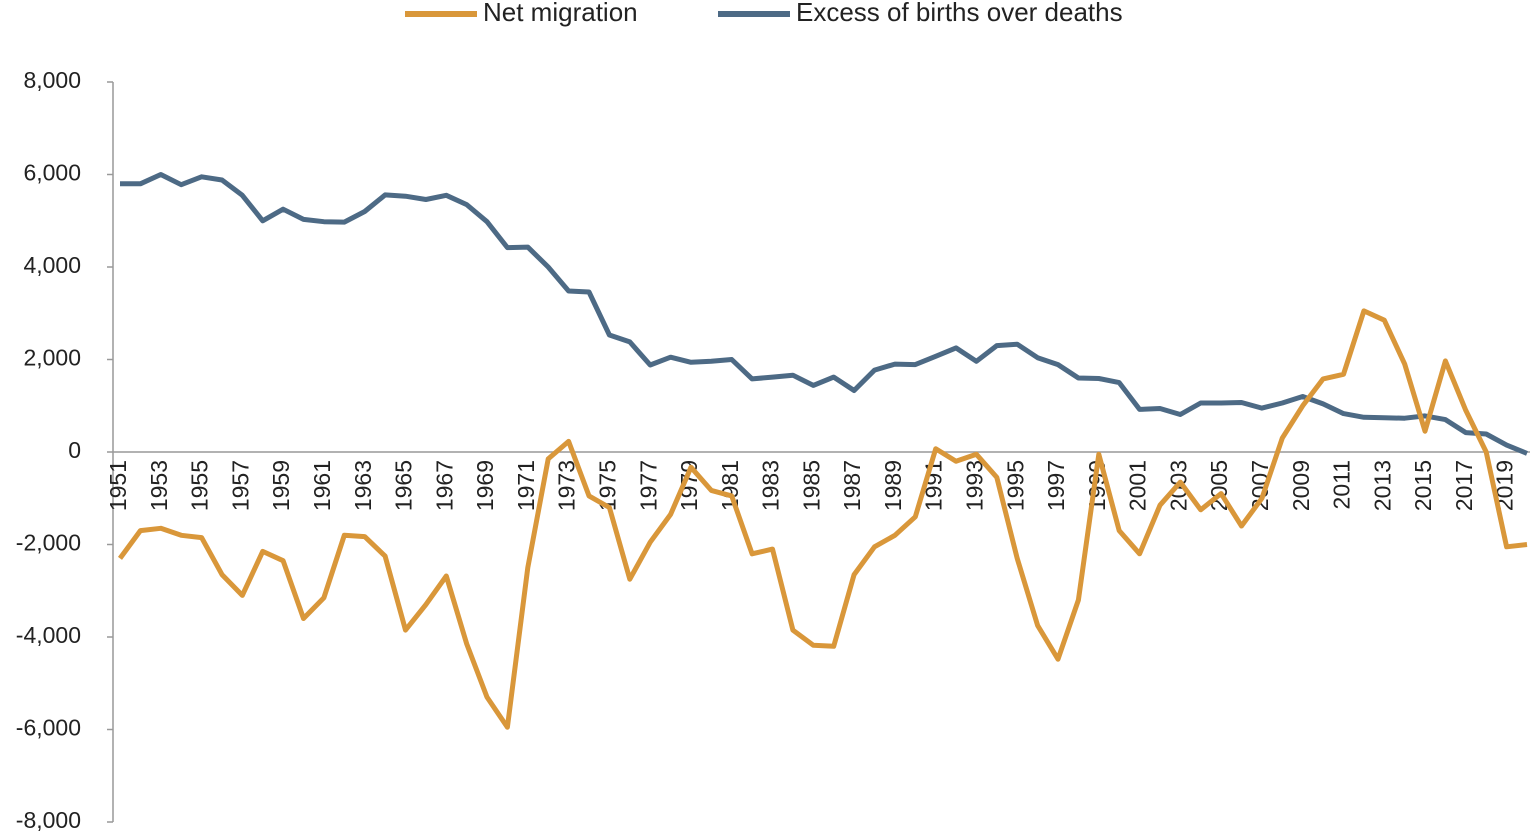 The height and width of the screenshot is (837, 1536). I want to click on x-tick-label: 2015, so click(1423, 485).